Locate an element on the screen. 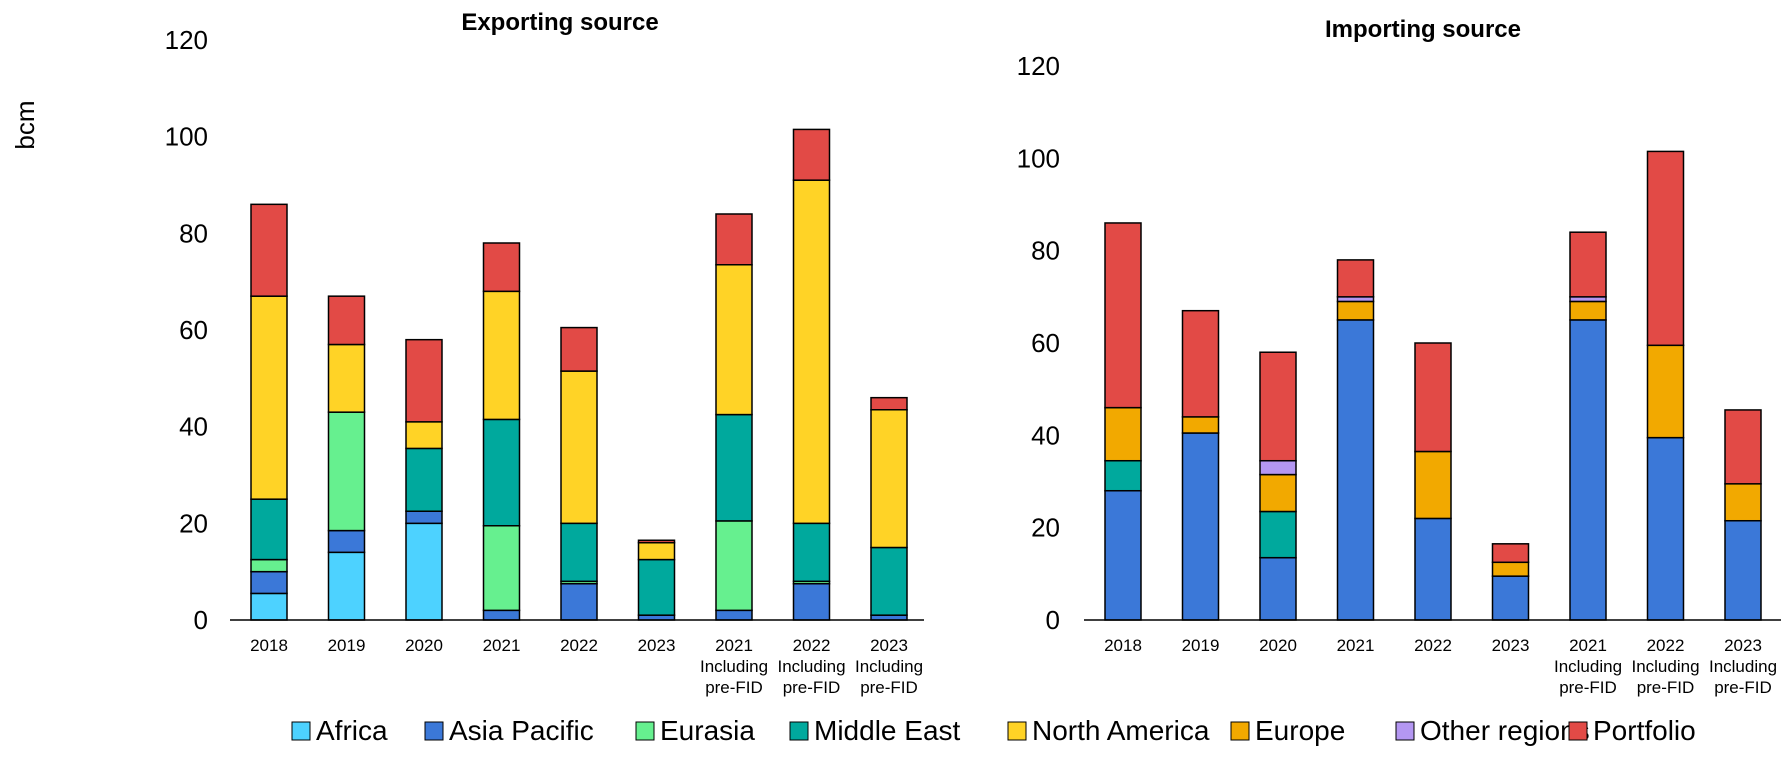  legend-swatch-north-america is located at coordinates (1017, 731).